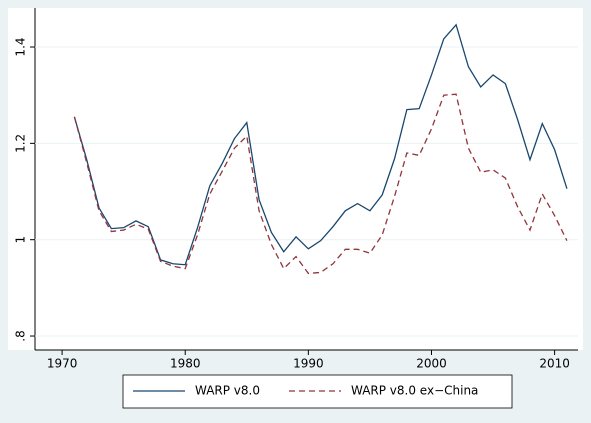 Image resolution: width=591 pixels, height=423 pixels. What do you see at coordinates (62, 364) in the screenshot?
I see `x-tick-label: 1970` at bounding box center [62, 364].